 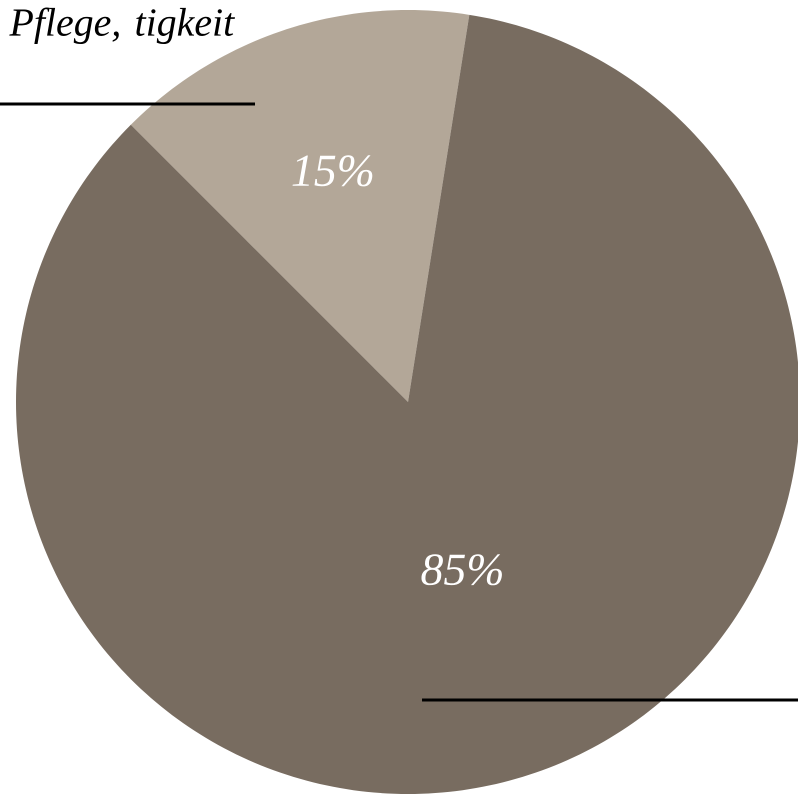 I want to click on data-label: 15%, so click(x=332, y=170).